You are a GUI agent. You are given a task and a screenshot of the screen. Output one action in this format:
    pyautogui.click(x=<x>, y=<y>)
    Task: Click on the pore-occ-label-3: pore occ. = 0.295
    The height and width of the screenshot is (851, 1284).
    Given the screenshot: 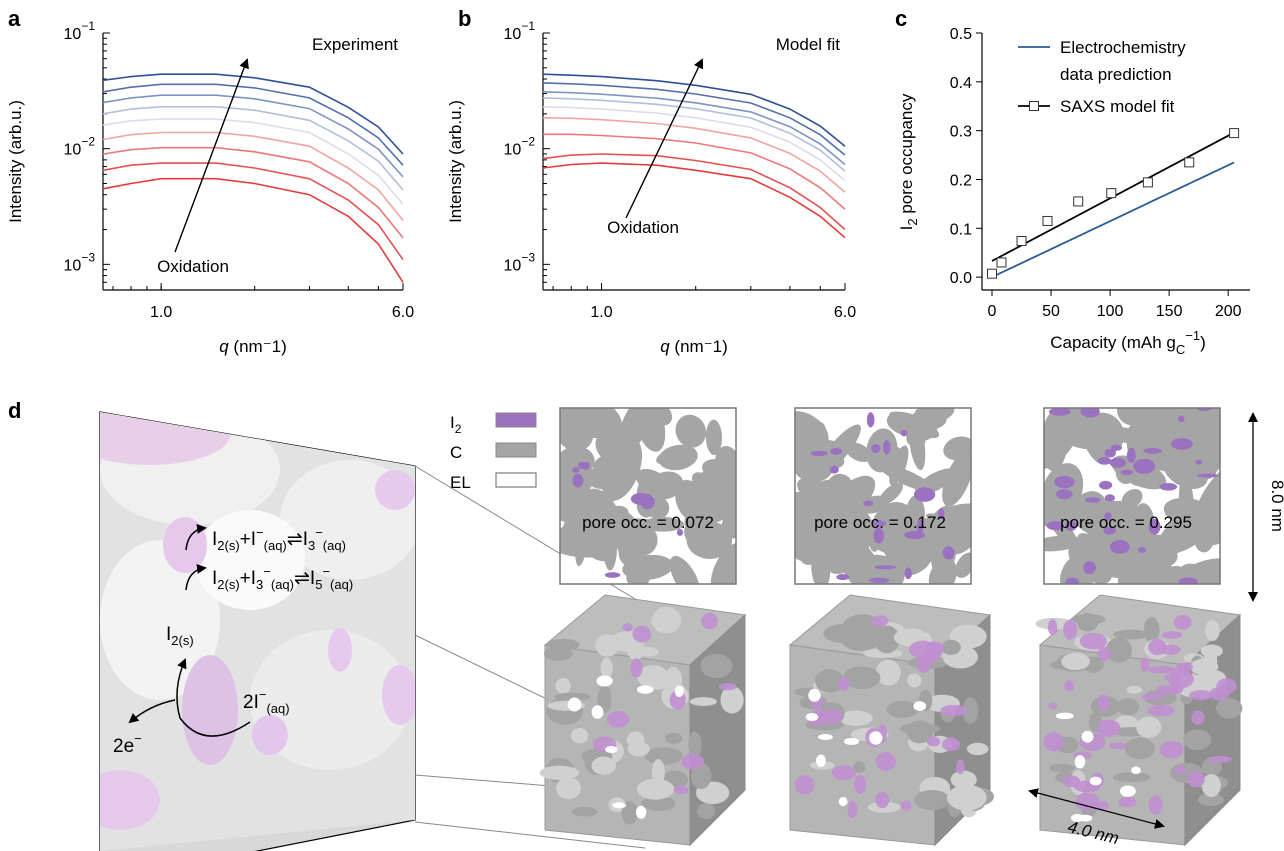 What is the action you would take?
    pyautogui.click(x=1126, y=522)
    